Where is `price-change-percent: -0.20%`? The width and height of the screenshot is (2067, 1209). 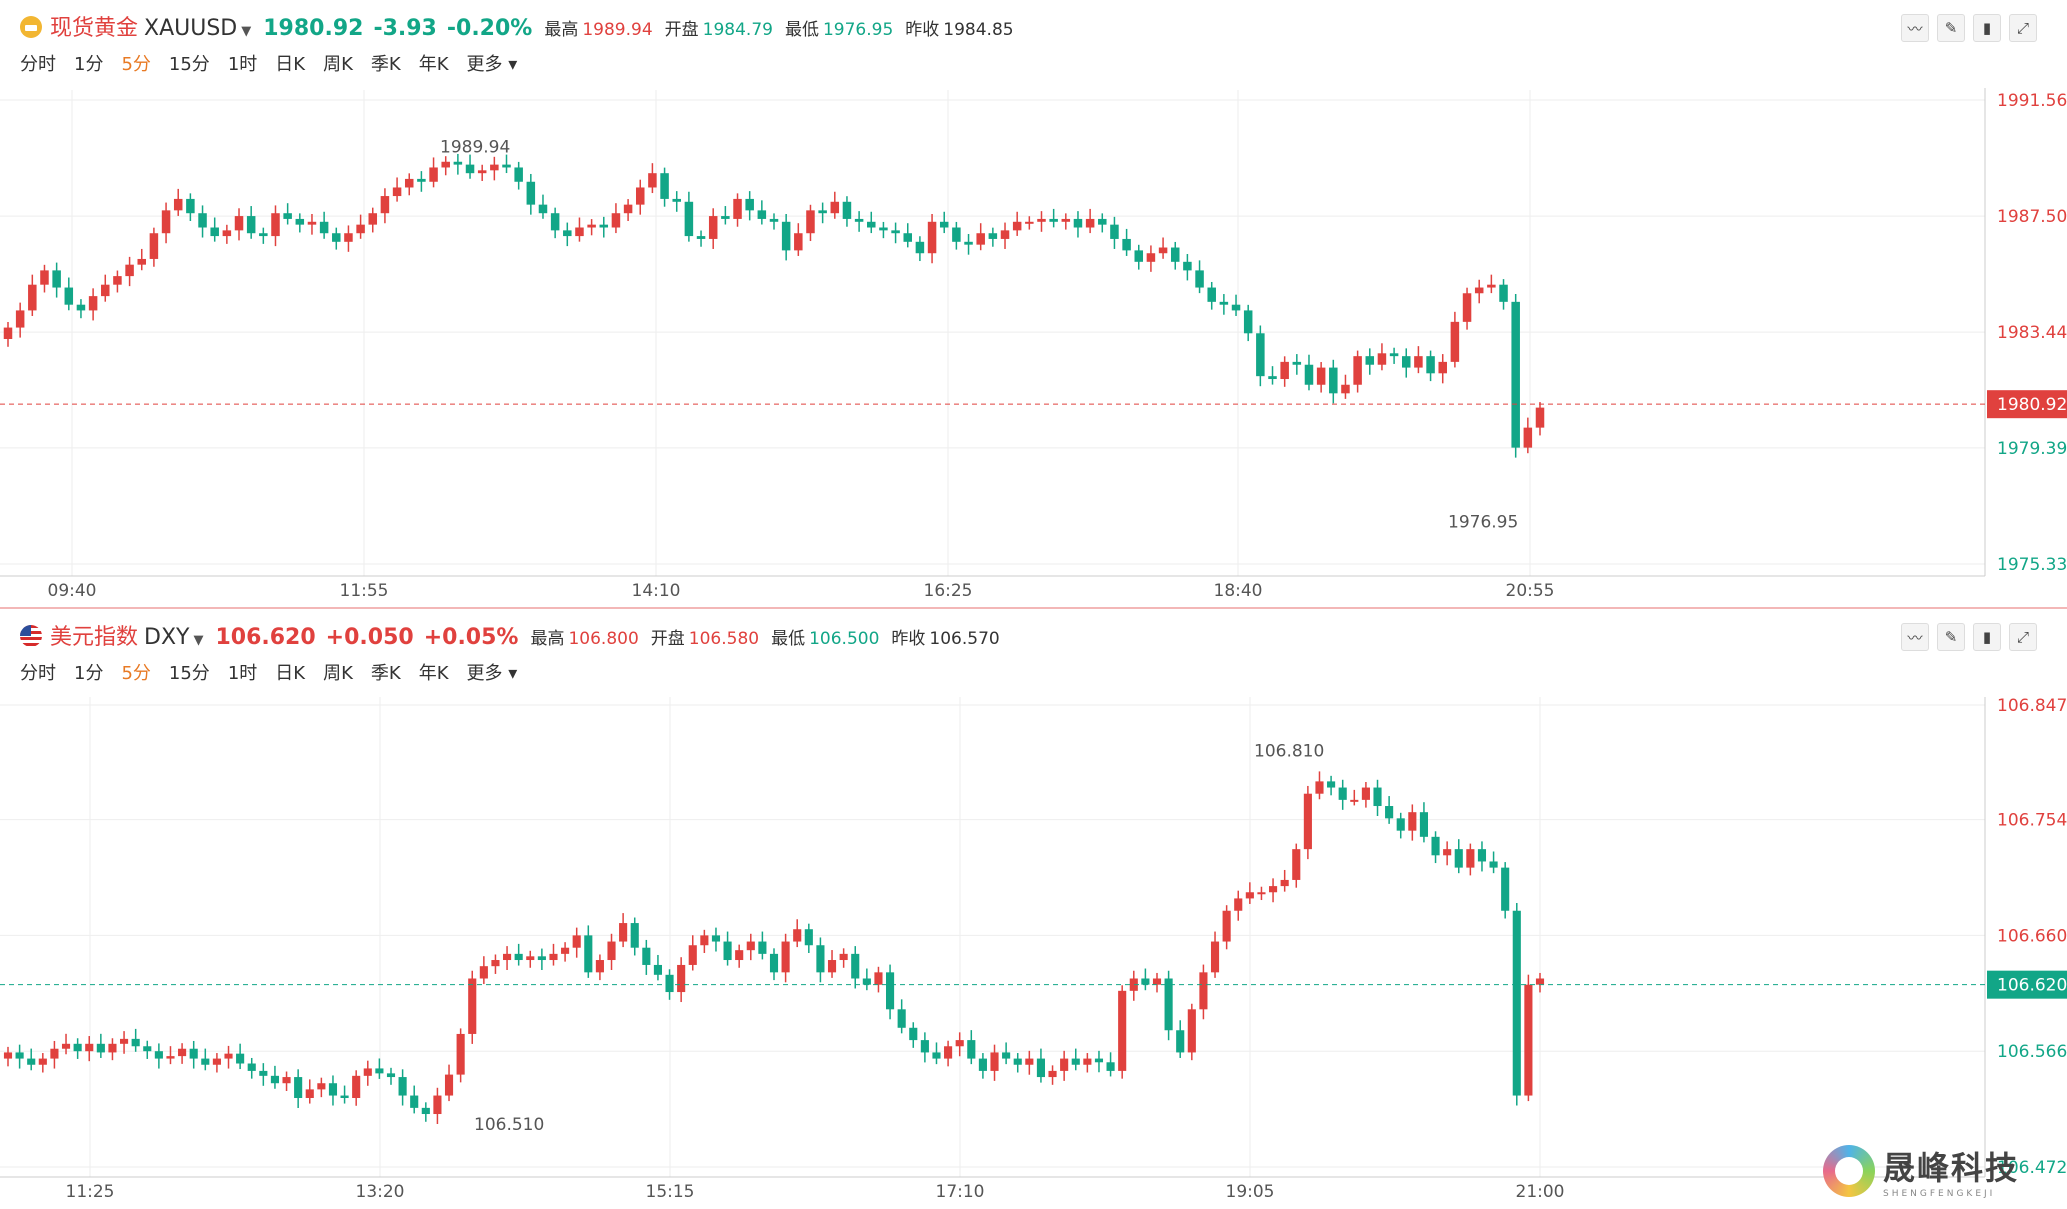
price-change-percent: -0.20% is located at coordinates (489, 28).